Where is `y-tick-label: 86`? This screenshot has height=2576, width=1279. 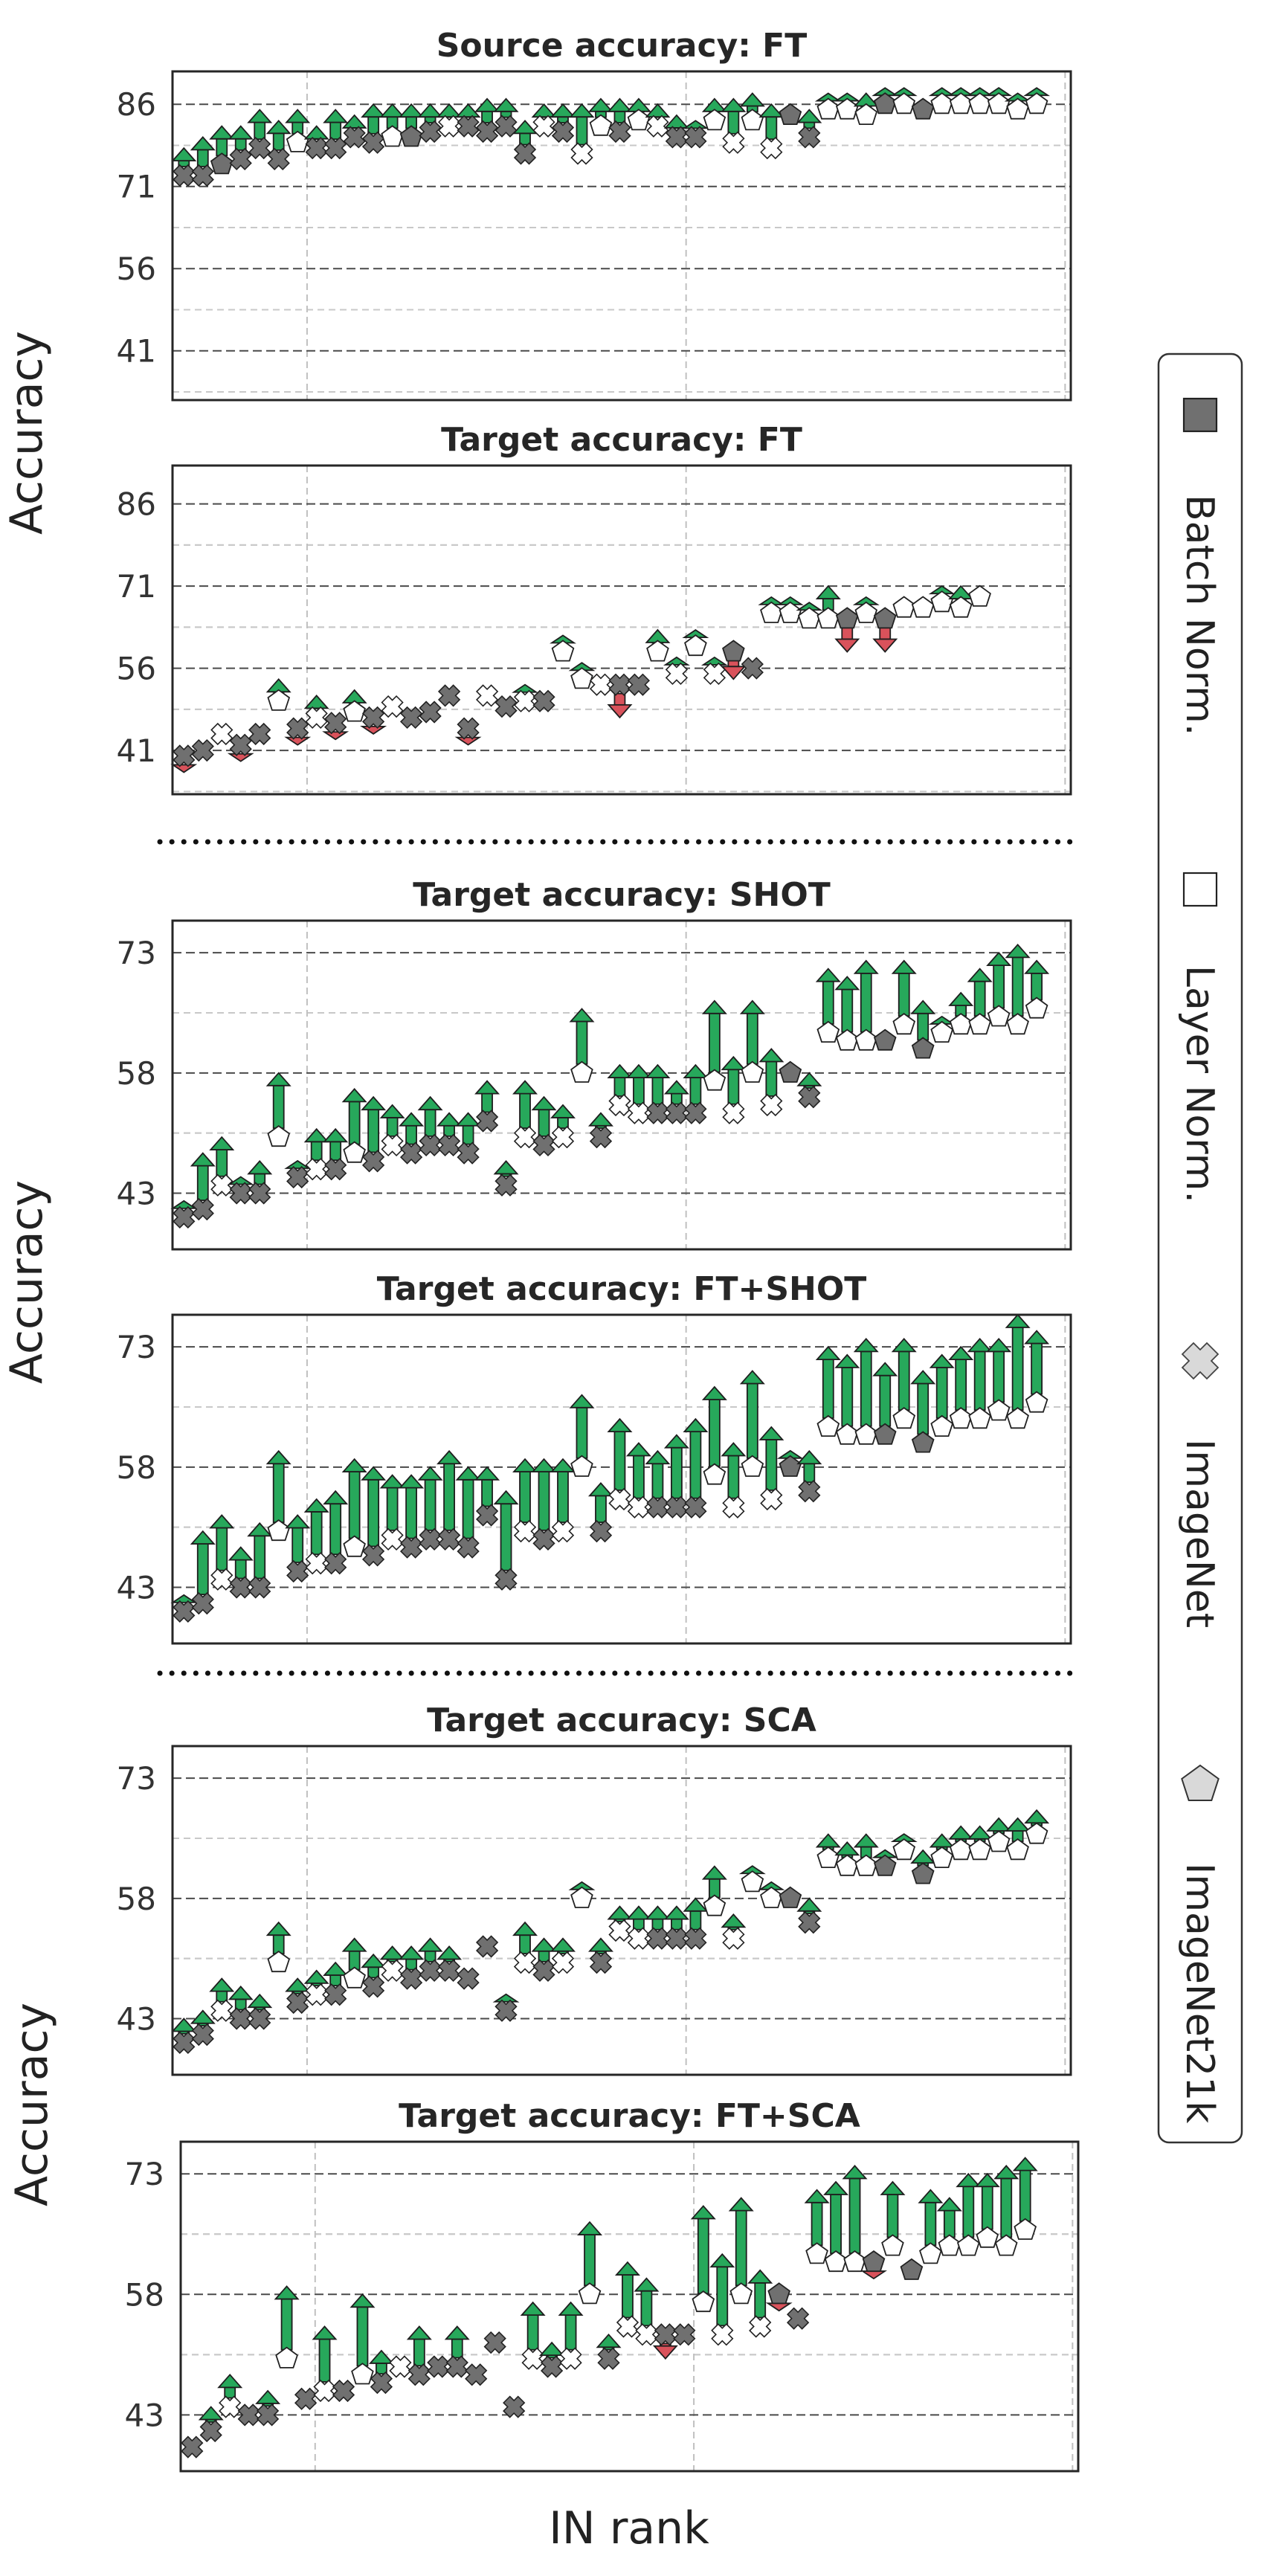 y-tick-label: 86 is located at coordinates (137, 504).